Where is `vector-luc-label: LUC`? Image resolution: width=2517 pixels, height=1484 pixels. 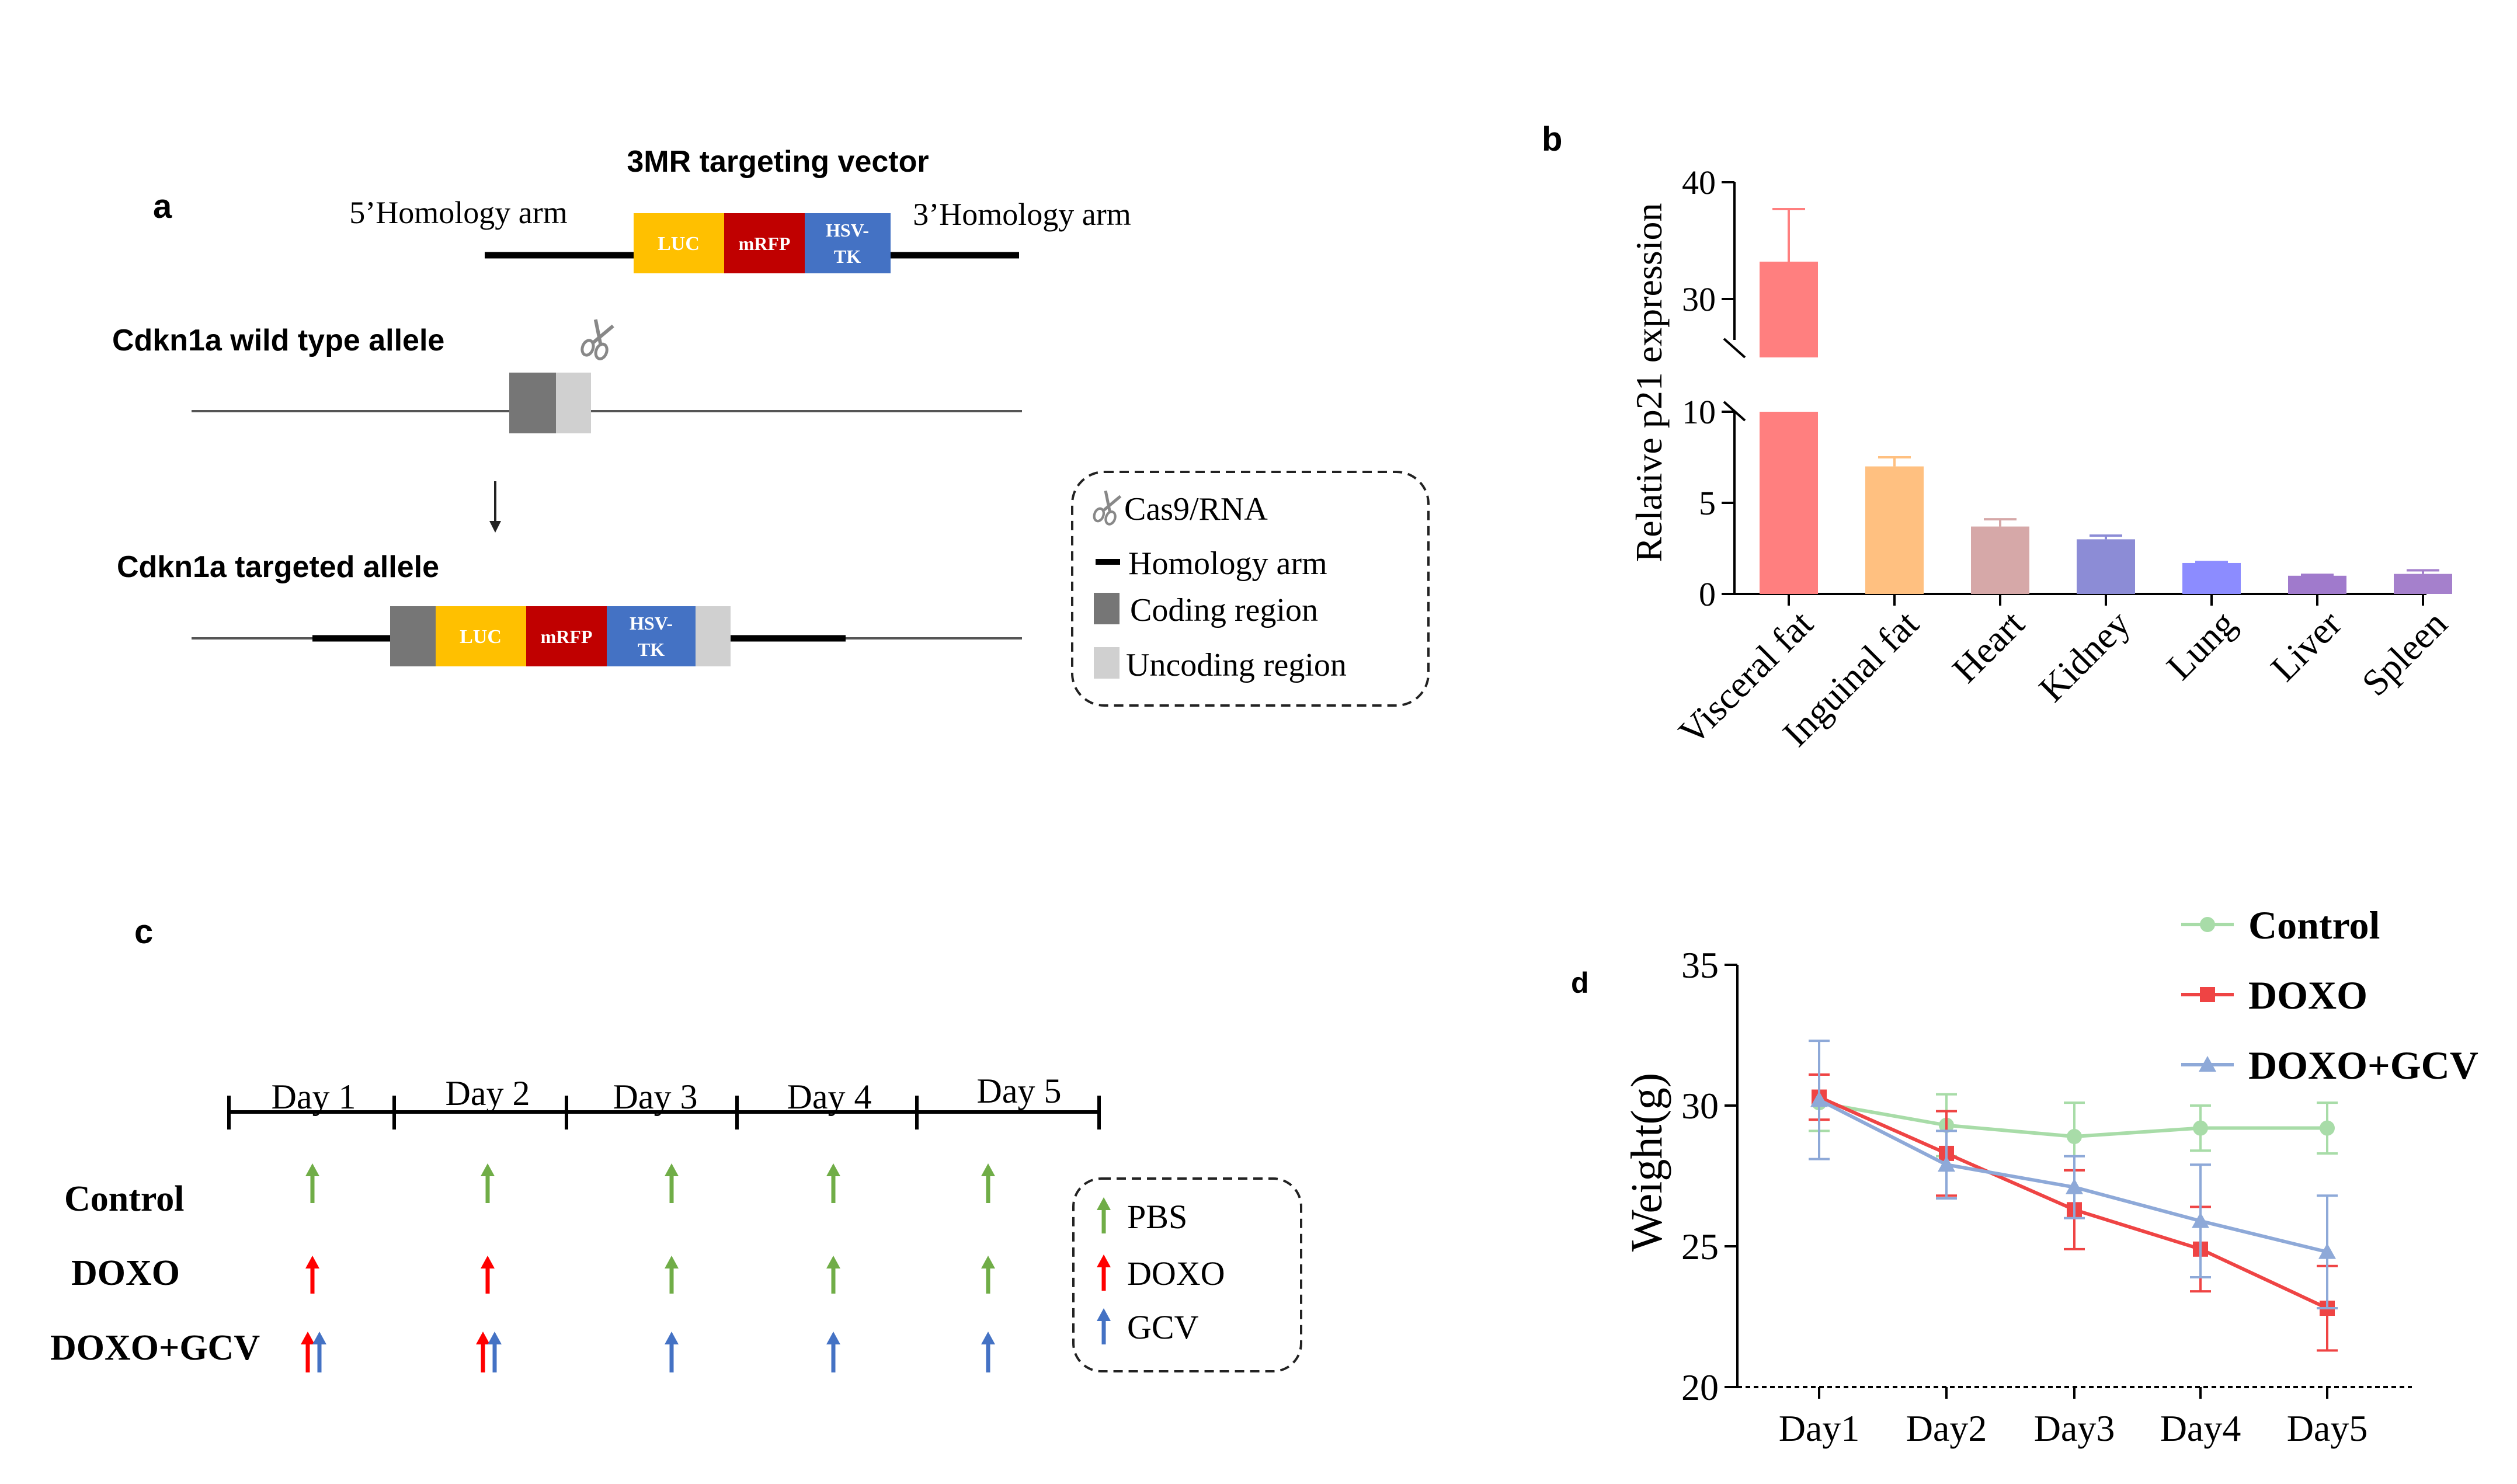 vector-luc-label: LUC is located at coordinates (679, 244).